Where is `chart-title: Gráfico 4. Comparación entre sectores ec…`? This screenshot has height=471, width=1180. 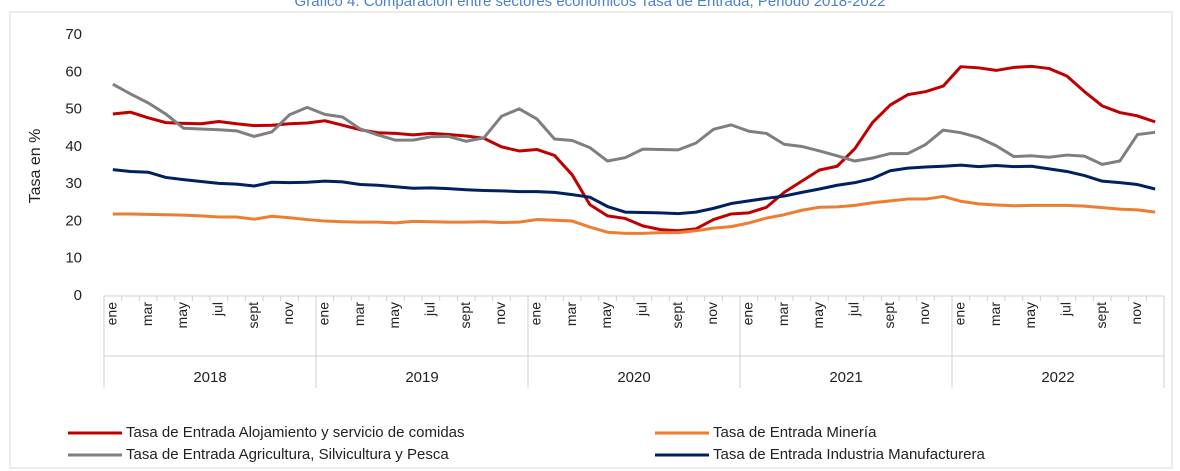
chart-title: Gráfico 4. Comparación entre sectores ec… is located at coordinates (590, 5).